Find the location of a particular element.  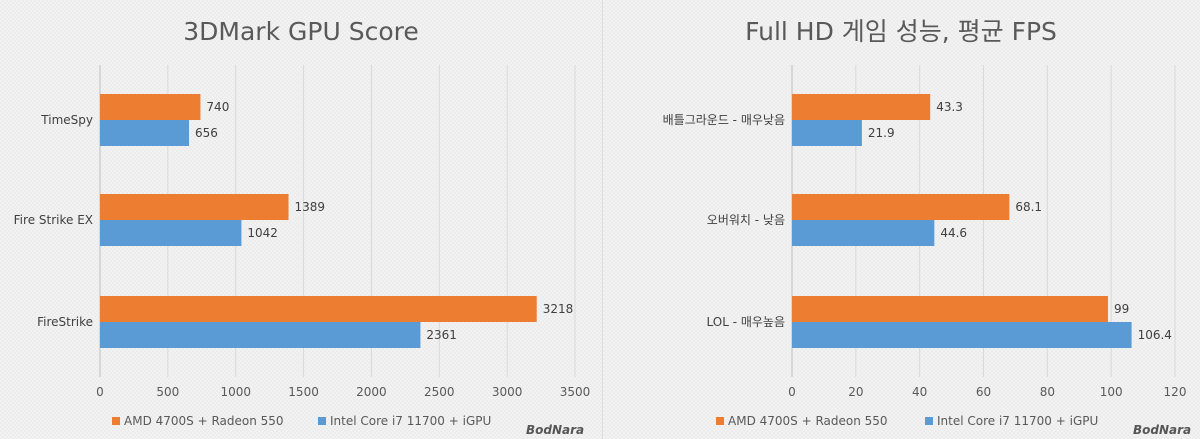

right-x-tick-label: 0 is located at coordinates (792, 392).